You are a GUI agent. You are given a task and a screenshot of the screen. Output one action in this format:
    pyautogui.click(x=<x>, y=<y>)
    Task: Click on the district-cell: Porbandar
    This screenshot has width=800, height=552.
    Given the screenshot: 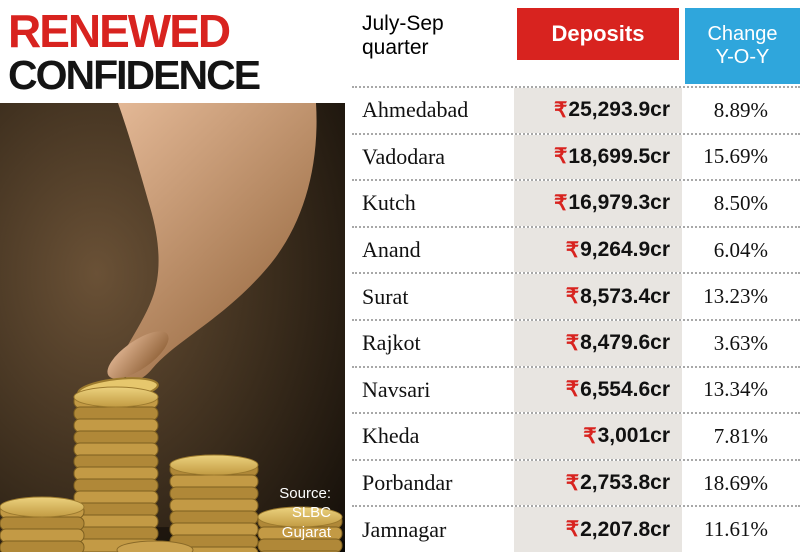 What is the action you would take?
    pyautogui.click(x=407, y=483)
    